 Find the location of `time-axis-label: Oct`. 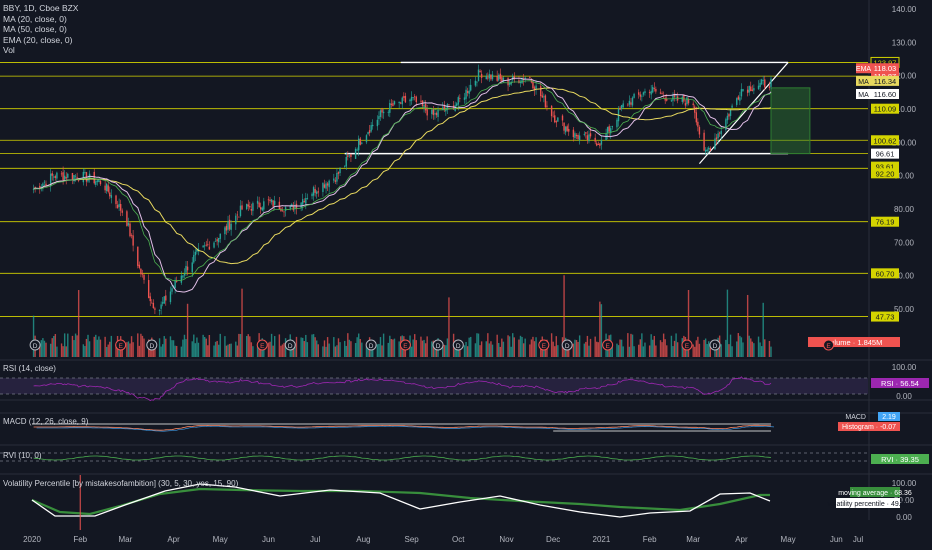

time-axis-label: Oct is located at coordinates (458, 539).